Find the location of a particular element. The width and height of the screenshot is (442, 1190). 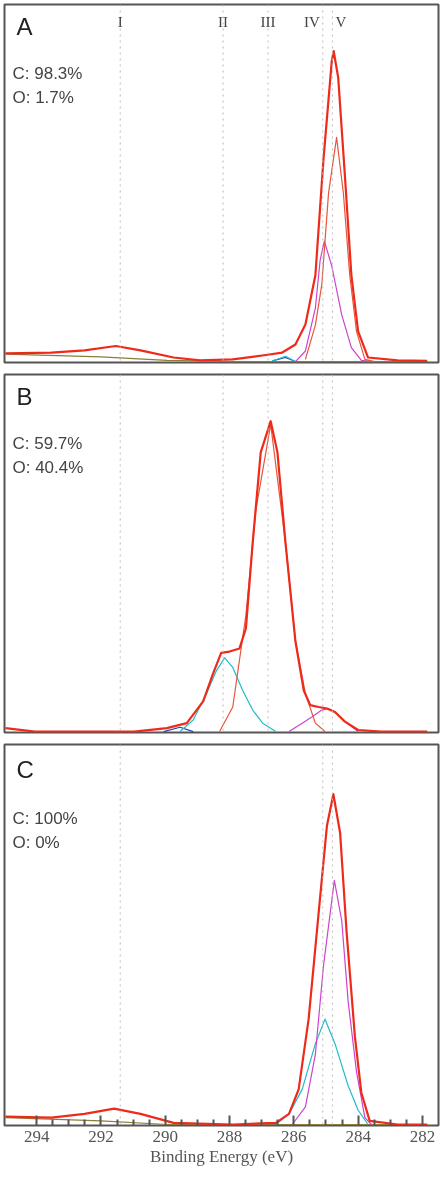

annotation: O: 1.7% is located at coordinates (43, 98).